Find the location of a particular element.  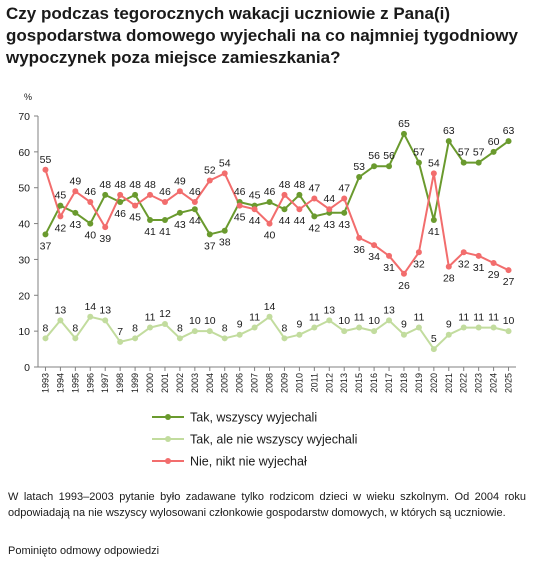

data-label: 46 is located at coordinates (240, 192).